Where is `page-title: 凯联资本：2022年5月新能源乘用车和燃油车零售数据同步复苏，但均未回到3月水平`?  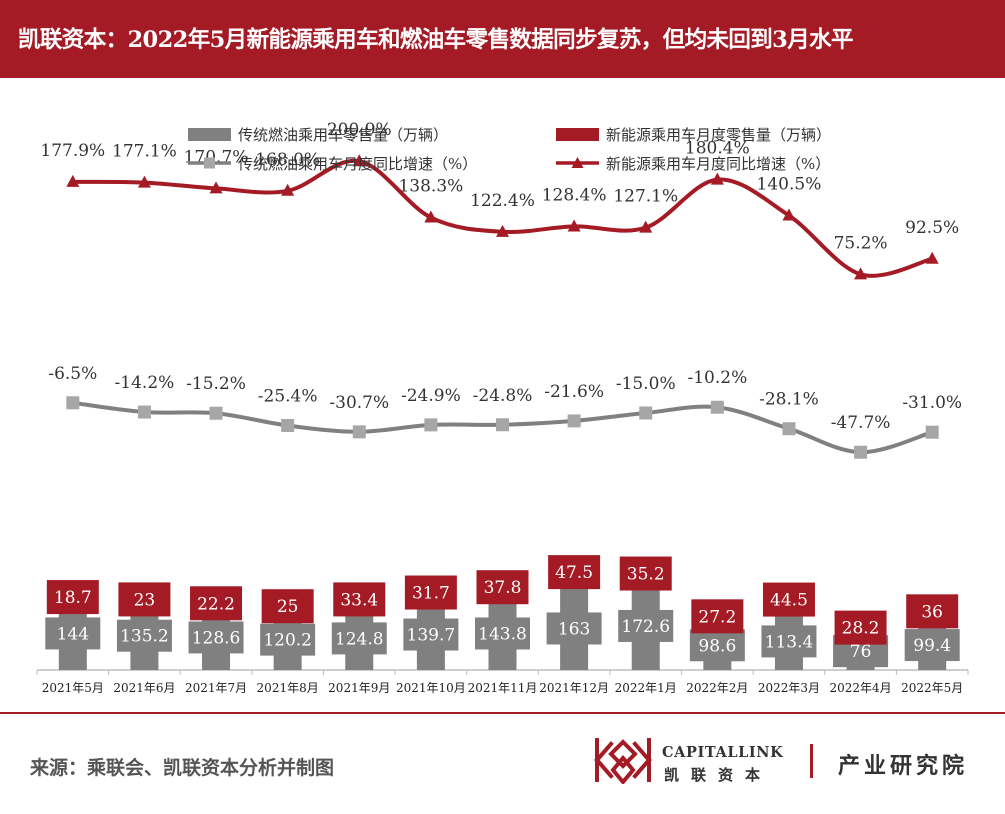
page-title: 凯联资本：2022年5月新能源乘用车和燃油车零售数据同步复苏，但均未回到3月水平 is located at coordinates (436, 40).